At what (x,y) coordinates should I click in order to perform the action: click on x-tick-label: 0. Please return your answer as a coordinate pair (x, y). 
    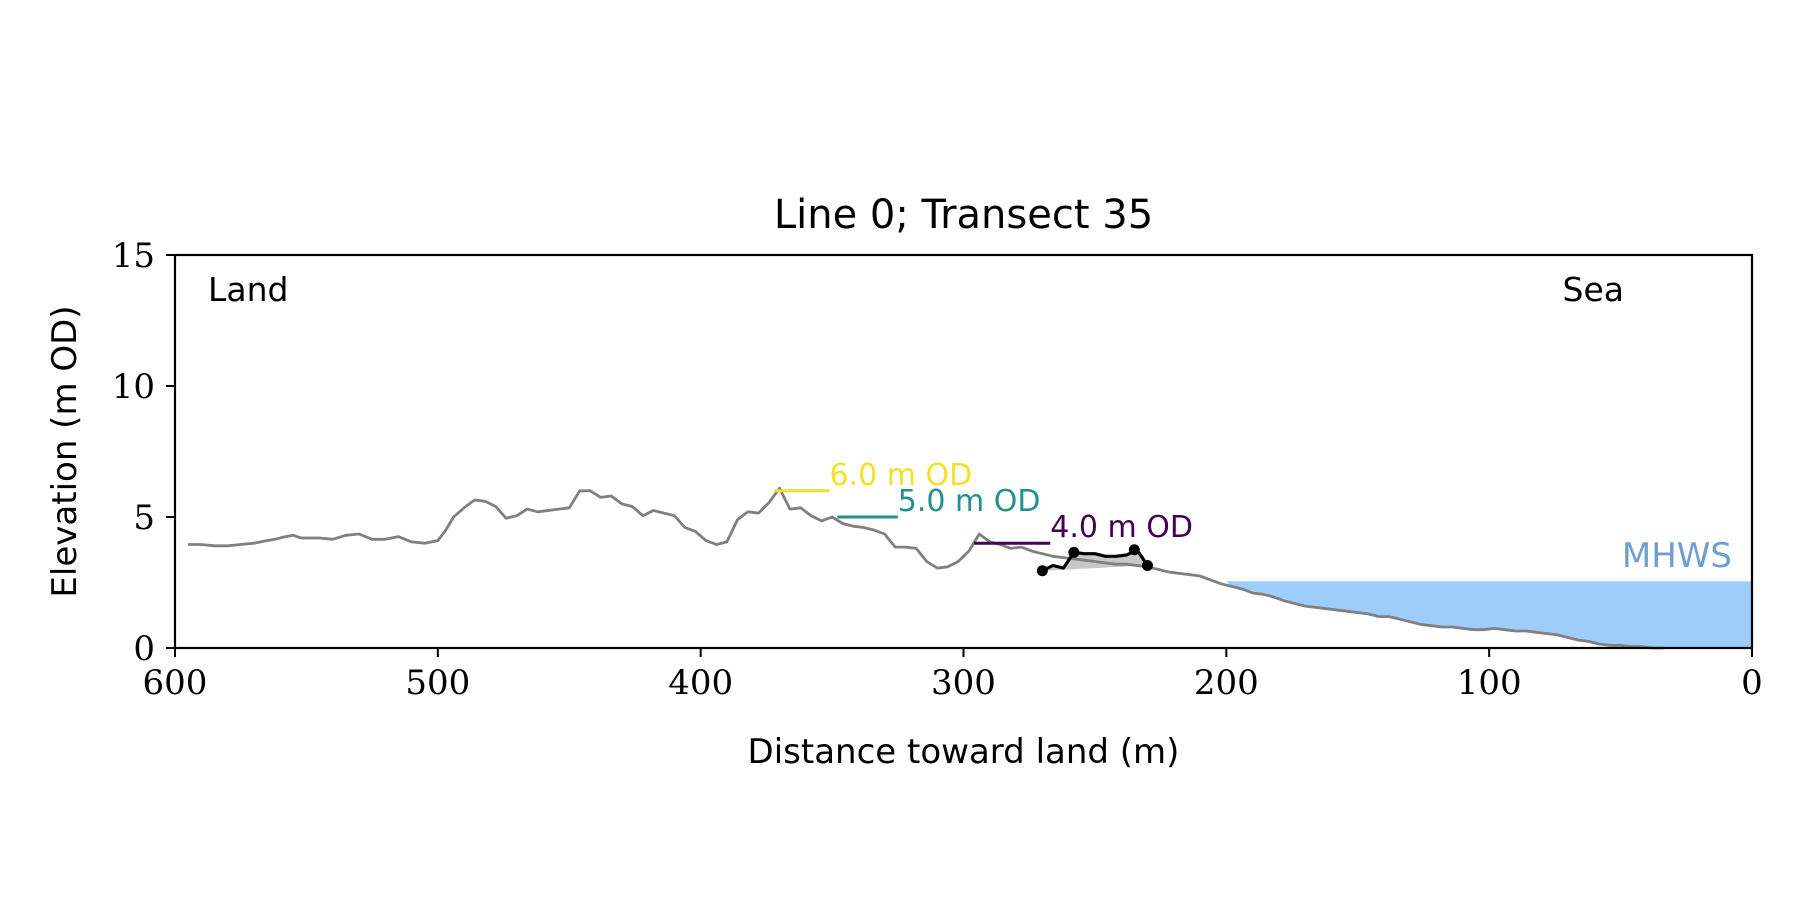
    Looking at the image, I should click on (1752, 683).